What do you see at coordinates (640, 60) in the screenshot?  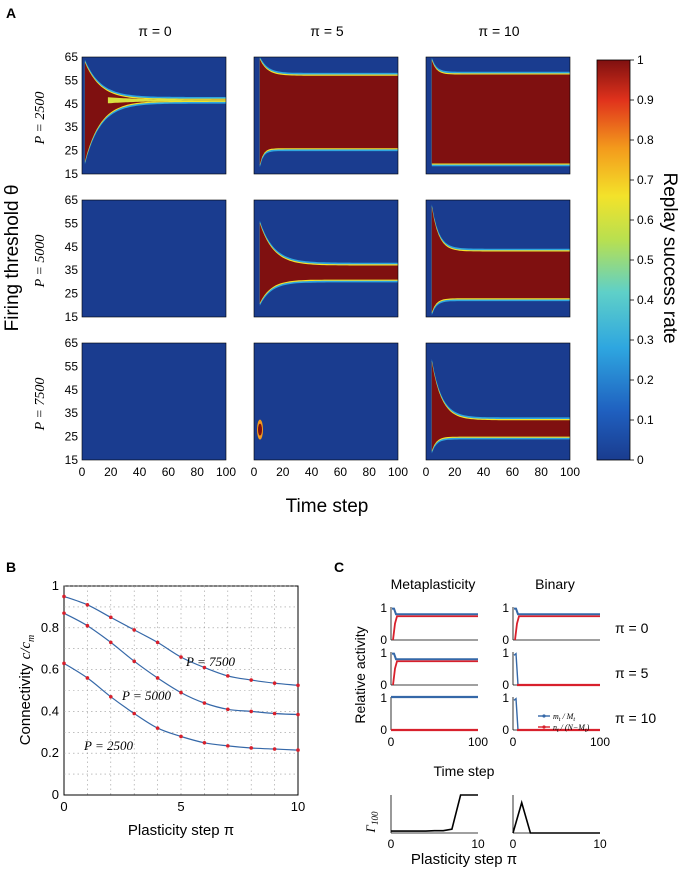 I see `colorbar-tick-label: 1` at bounding box center [640, 60].